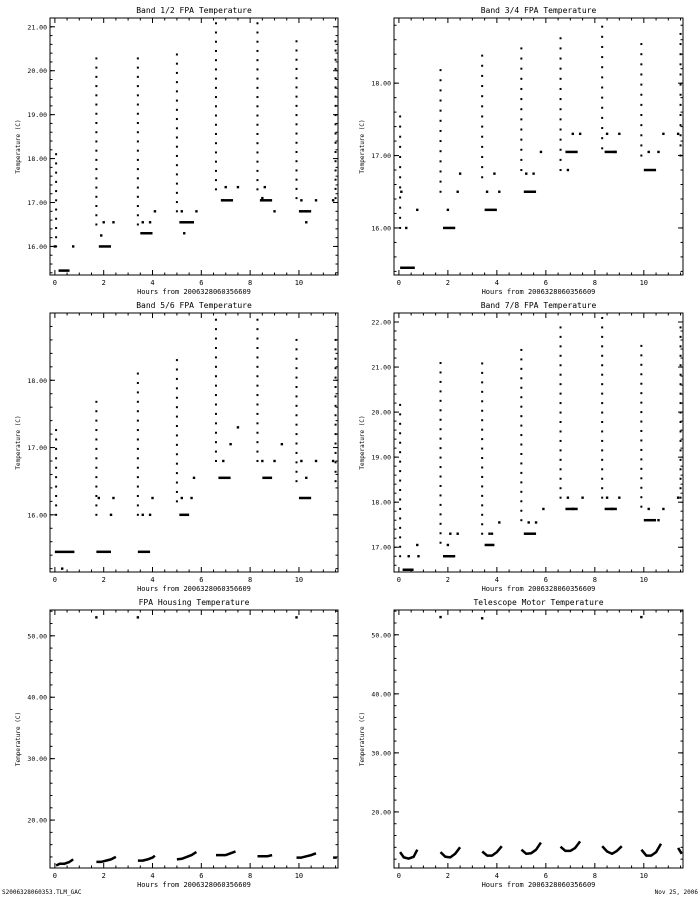 Image resolution: width=700 pixels, height=900 pixels. What do you see at coordinates (539, 305) in the screenshot?
I see `chart-title: Band 7/8 FPA Temperature` at bounding box center [539, 305].